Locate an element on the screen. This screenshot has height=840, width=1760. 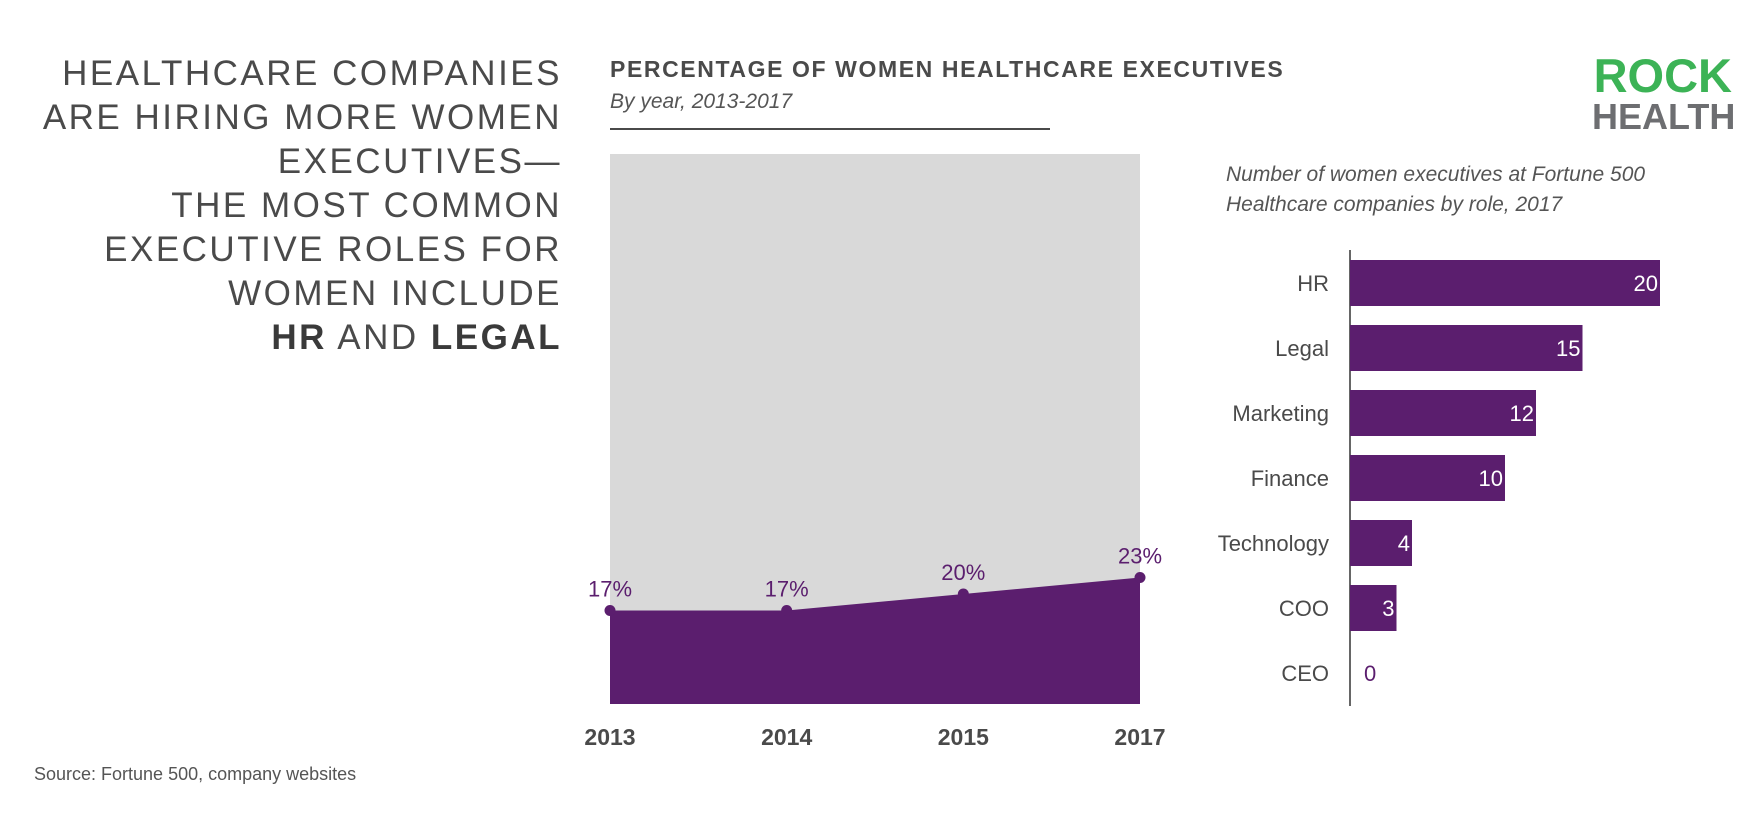
x-tick-label: 2017 is located at coordinates (1139, 737).